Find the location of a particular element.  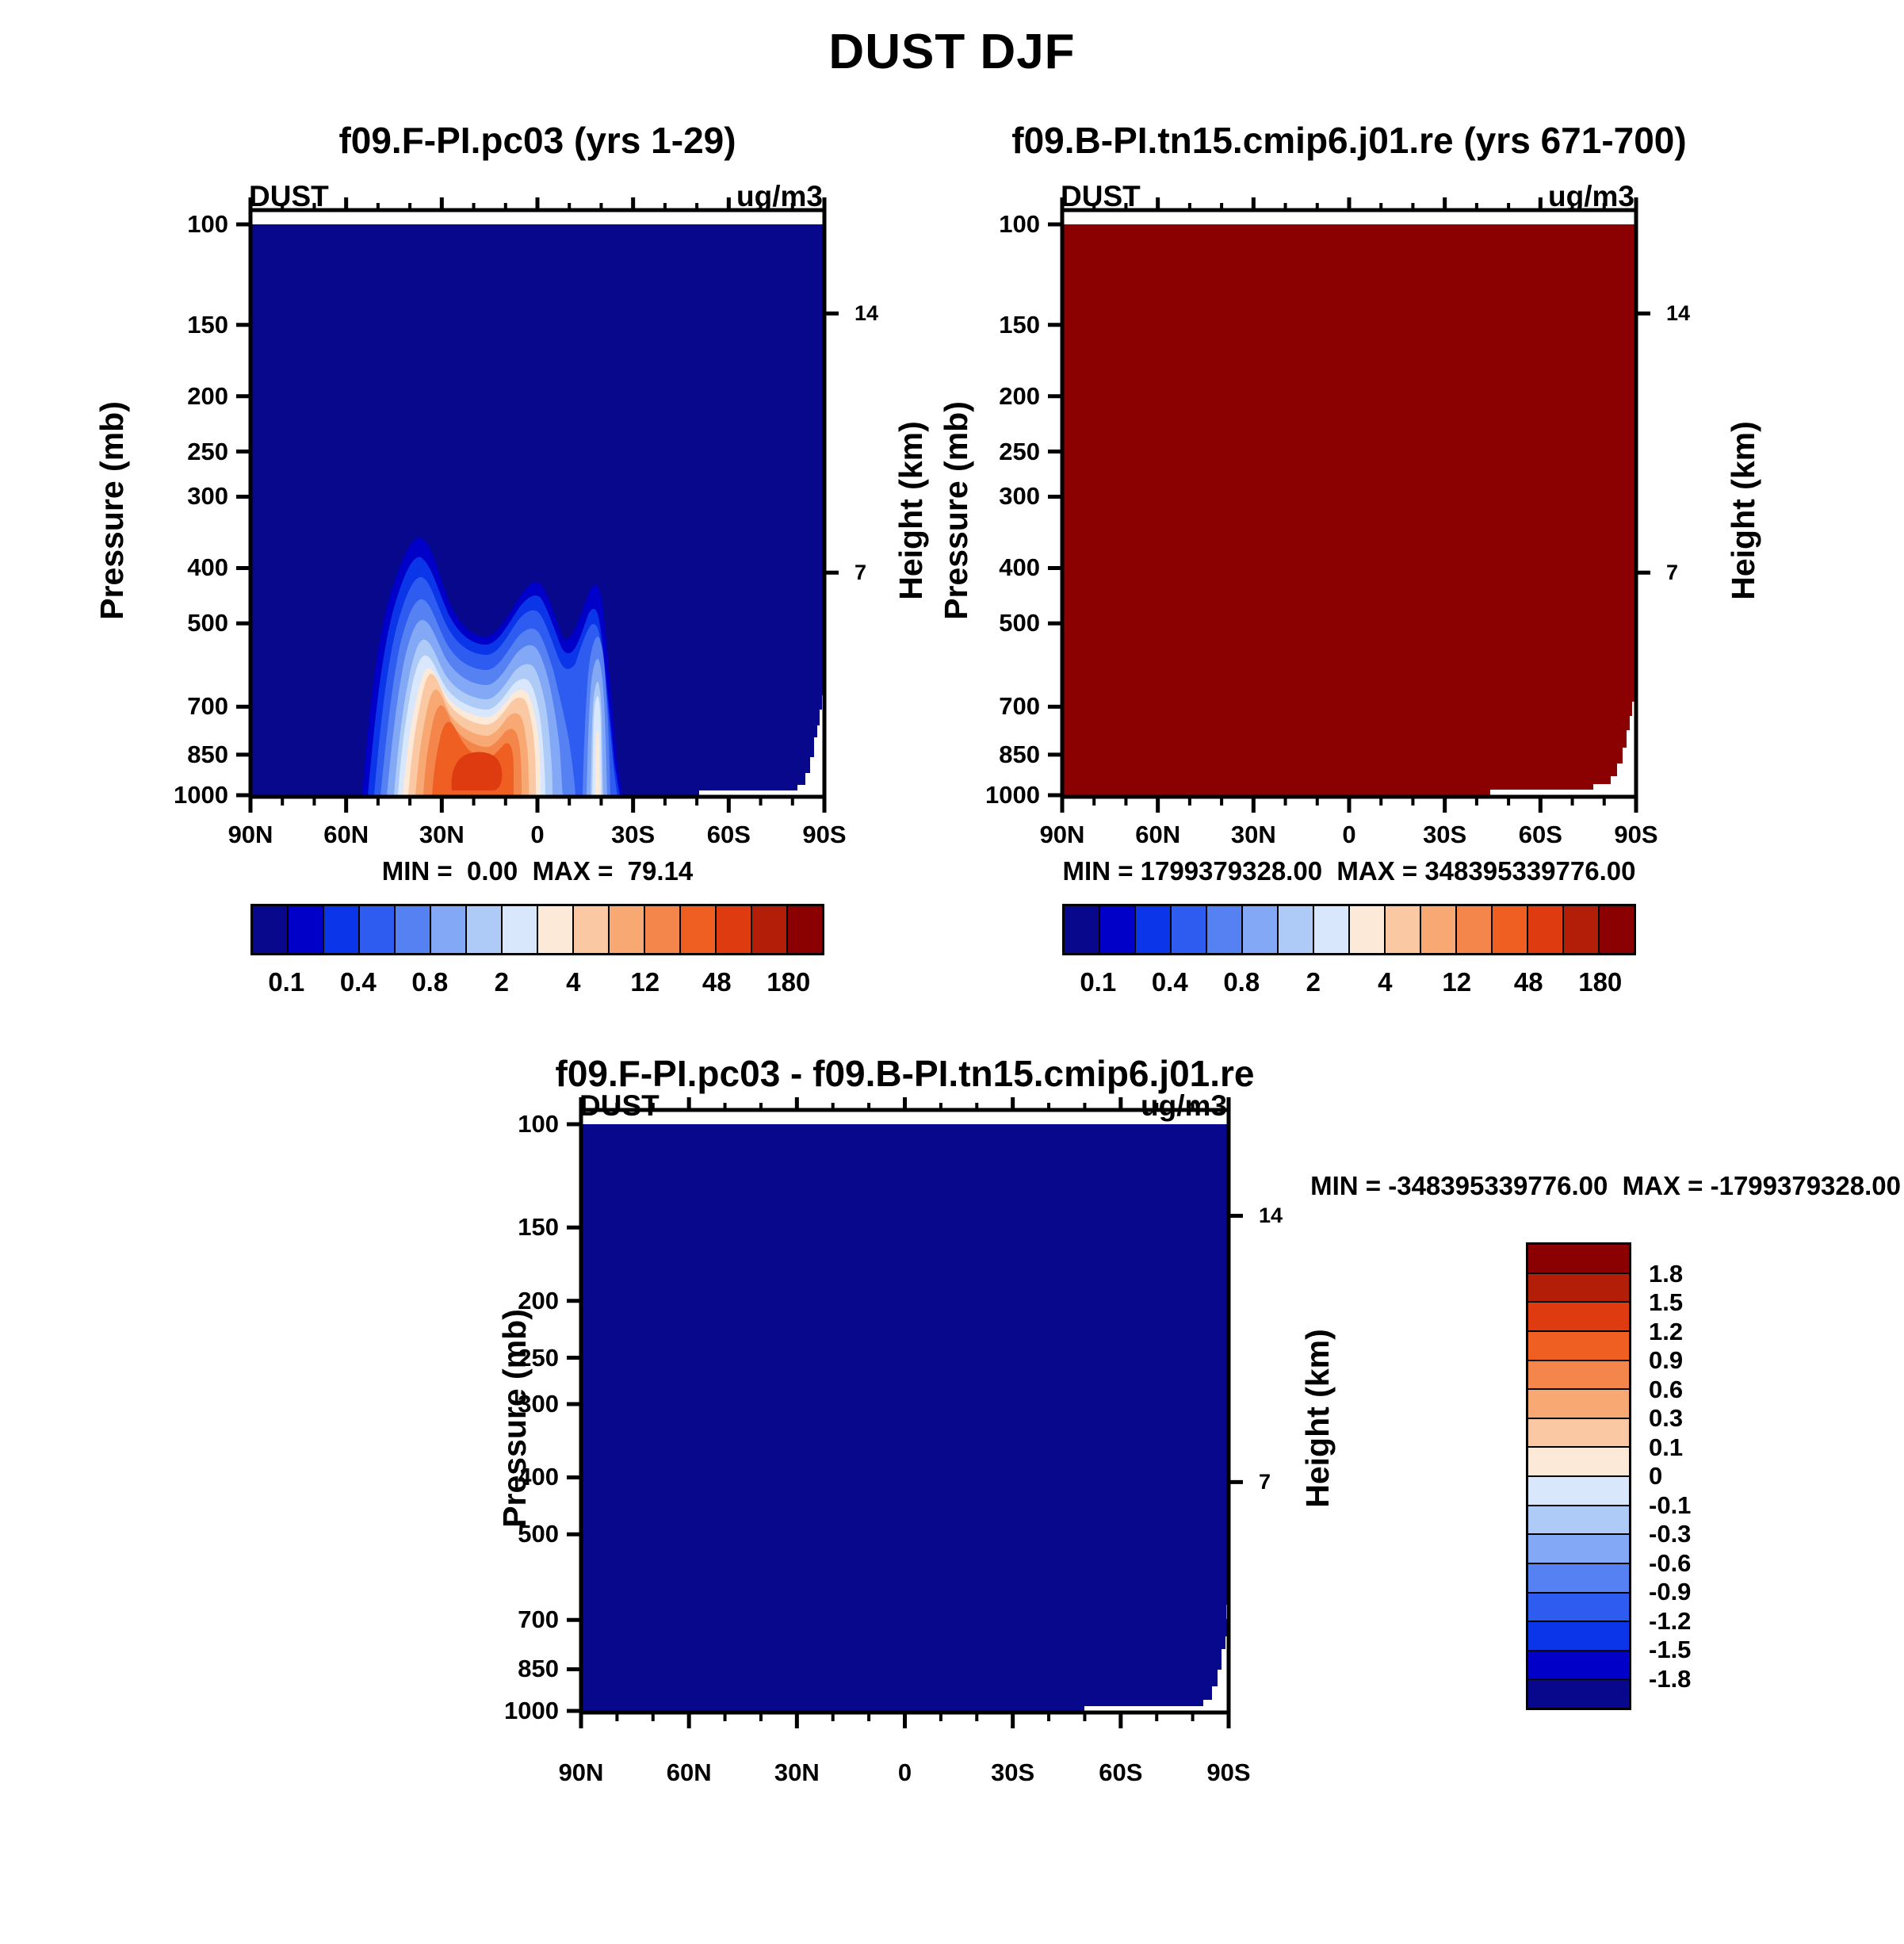

diff-colorbar-tick-label: -0.6 is located at coordinates (1670, 1562).